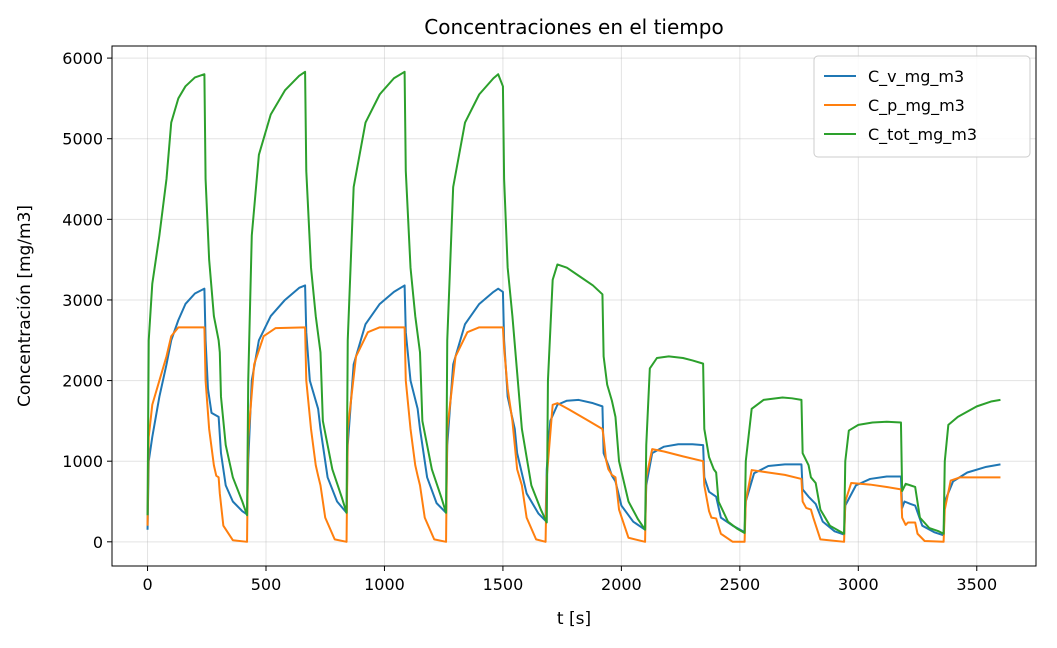  Describe the element at coordinates (82, 381) in the screenshot. I see `y-tick-label: 2000` at that location.